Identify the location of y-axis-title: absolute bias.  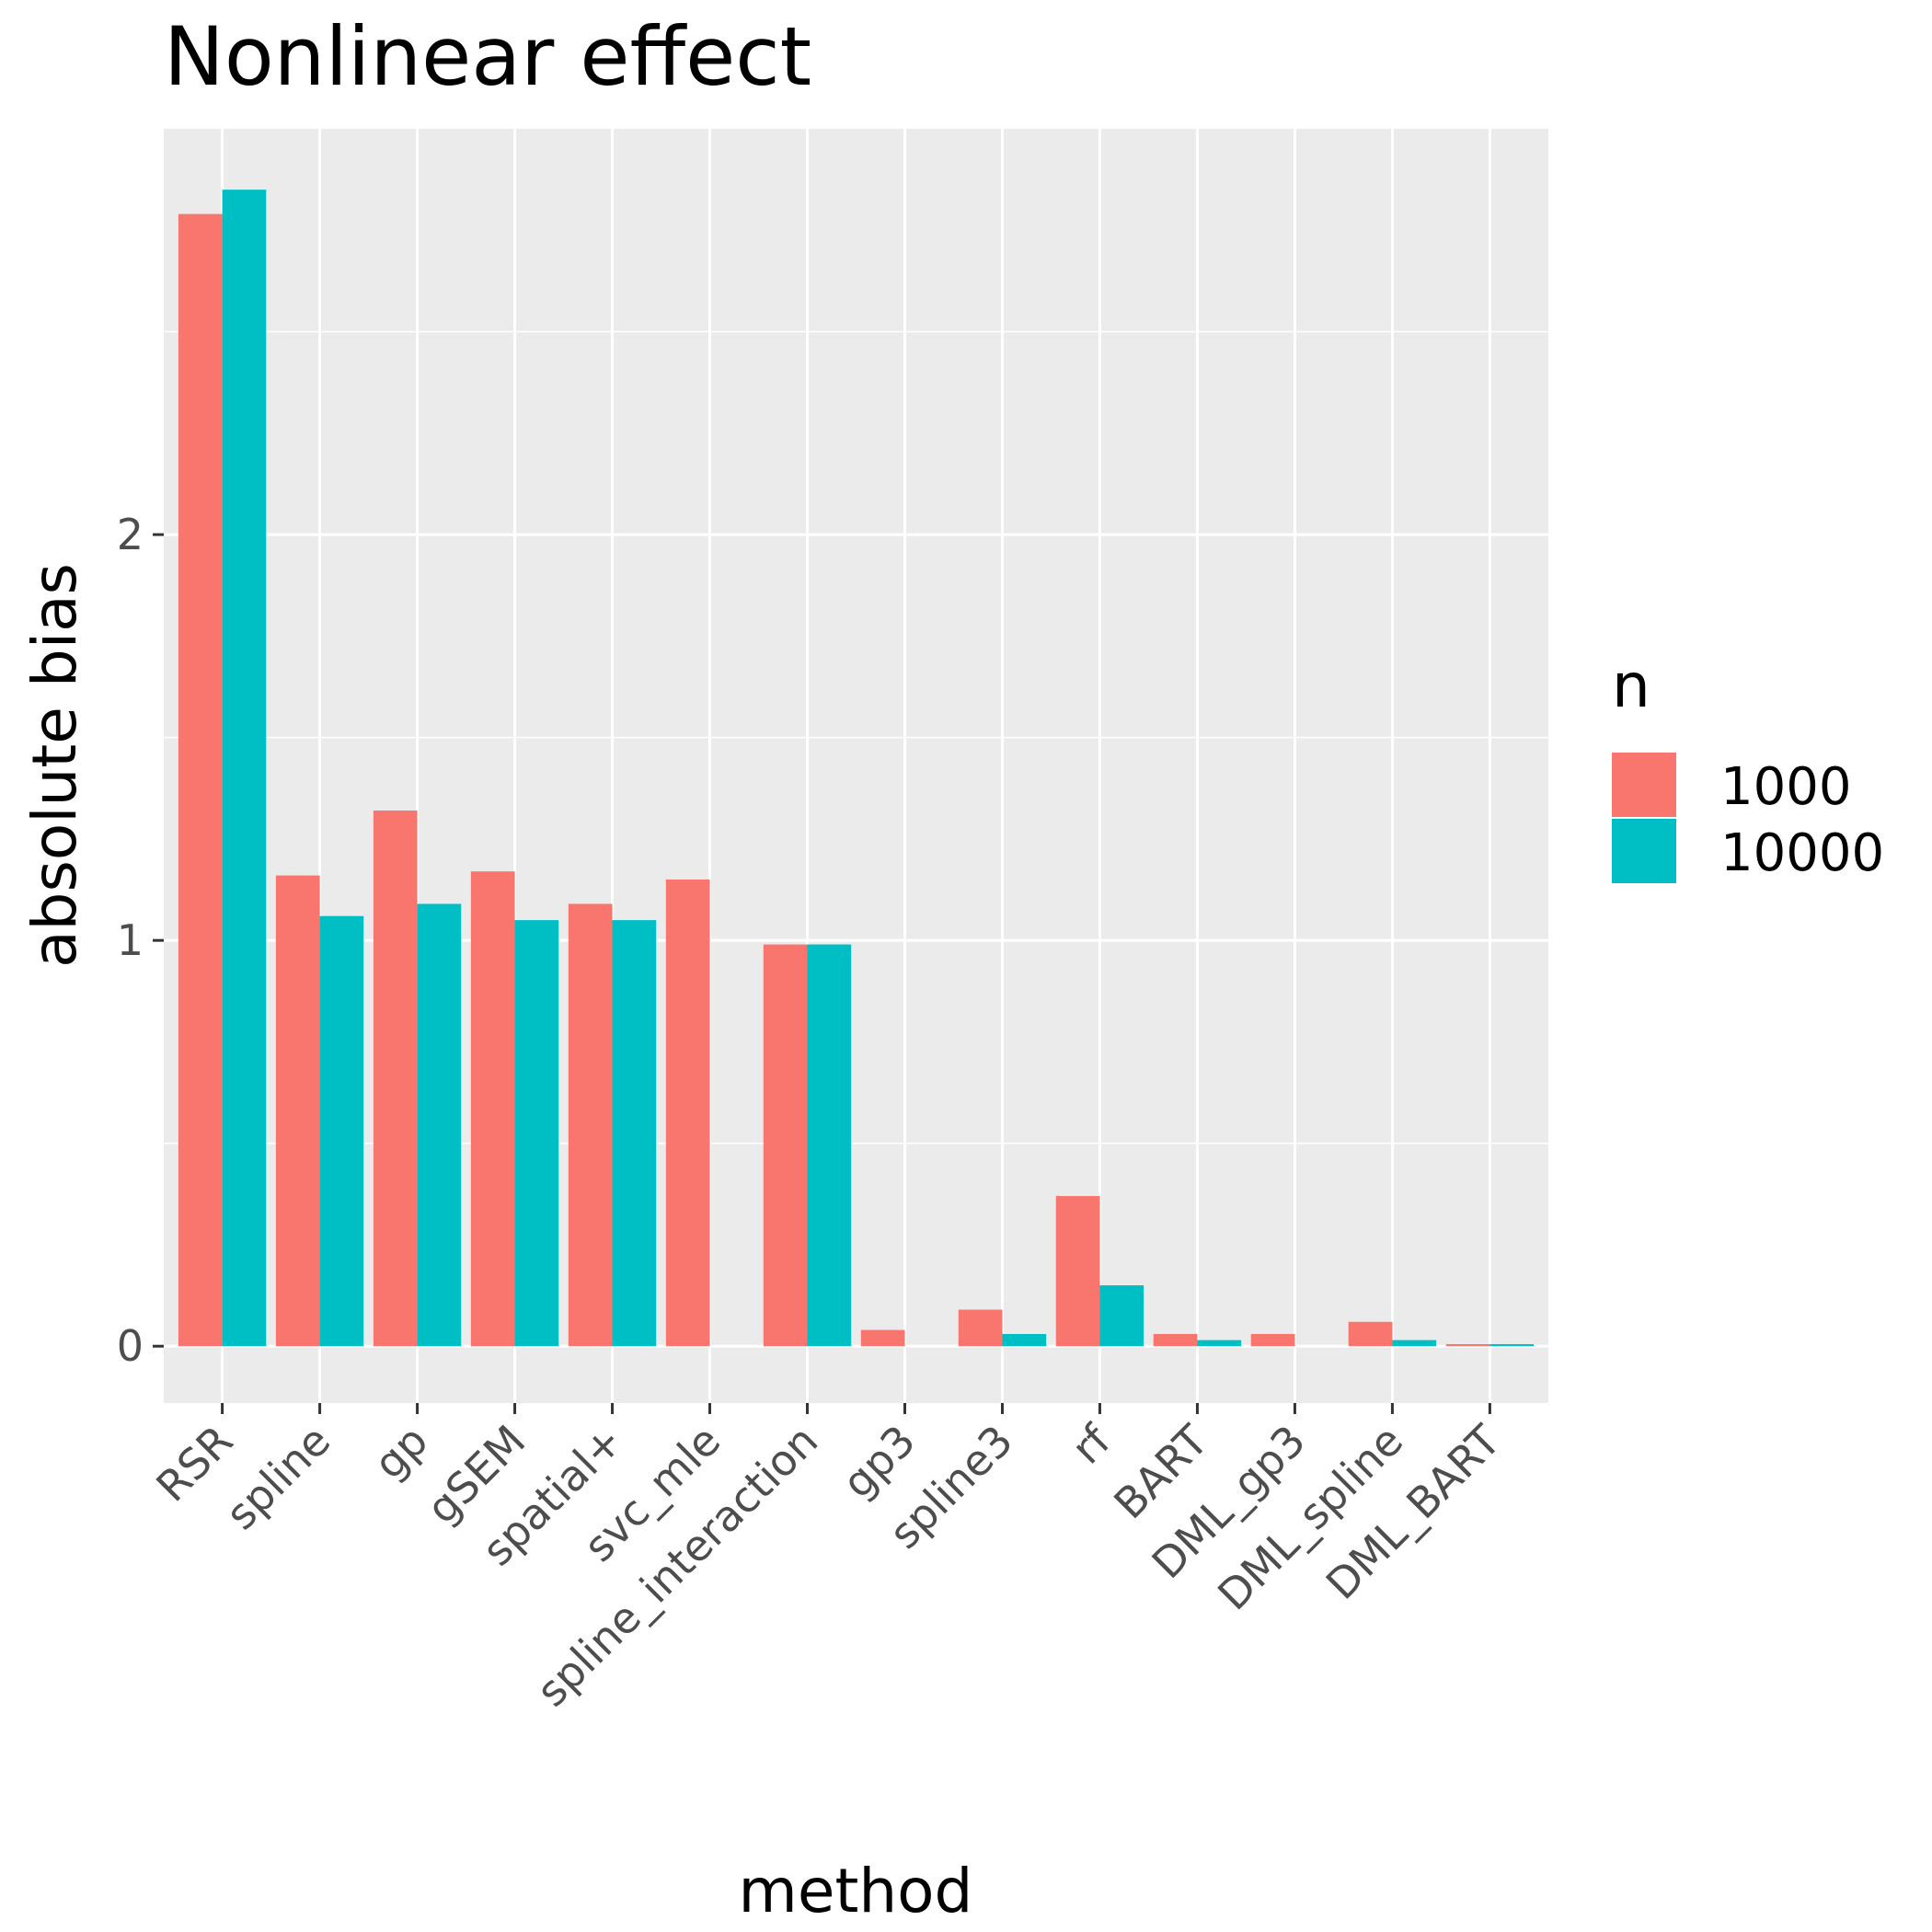
(54, 765).